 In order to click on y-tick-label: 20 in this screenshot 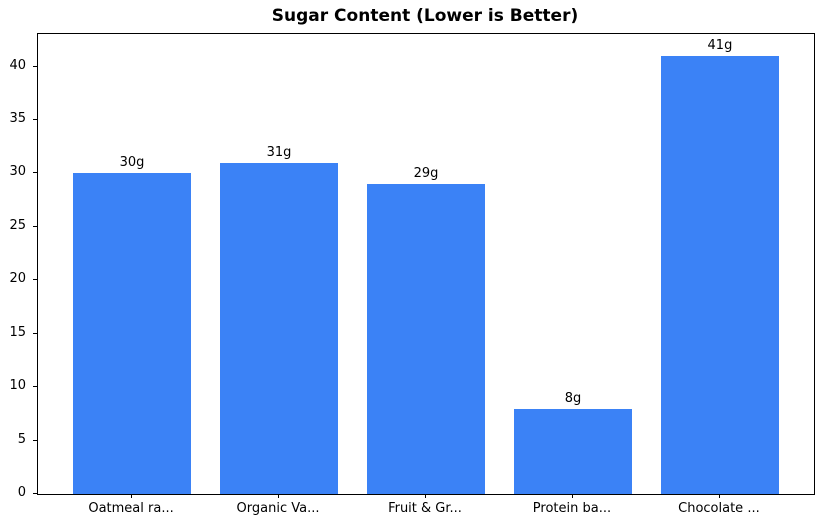, I will do `click(17, 279)`.